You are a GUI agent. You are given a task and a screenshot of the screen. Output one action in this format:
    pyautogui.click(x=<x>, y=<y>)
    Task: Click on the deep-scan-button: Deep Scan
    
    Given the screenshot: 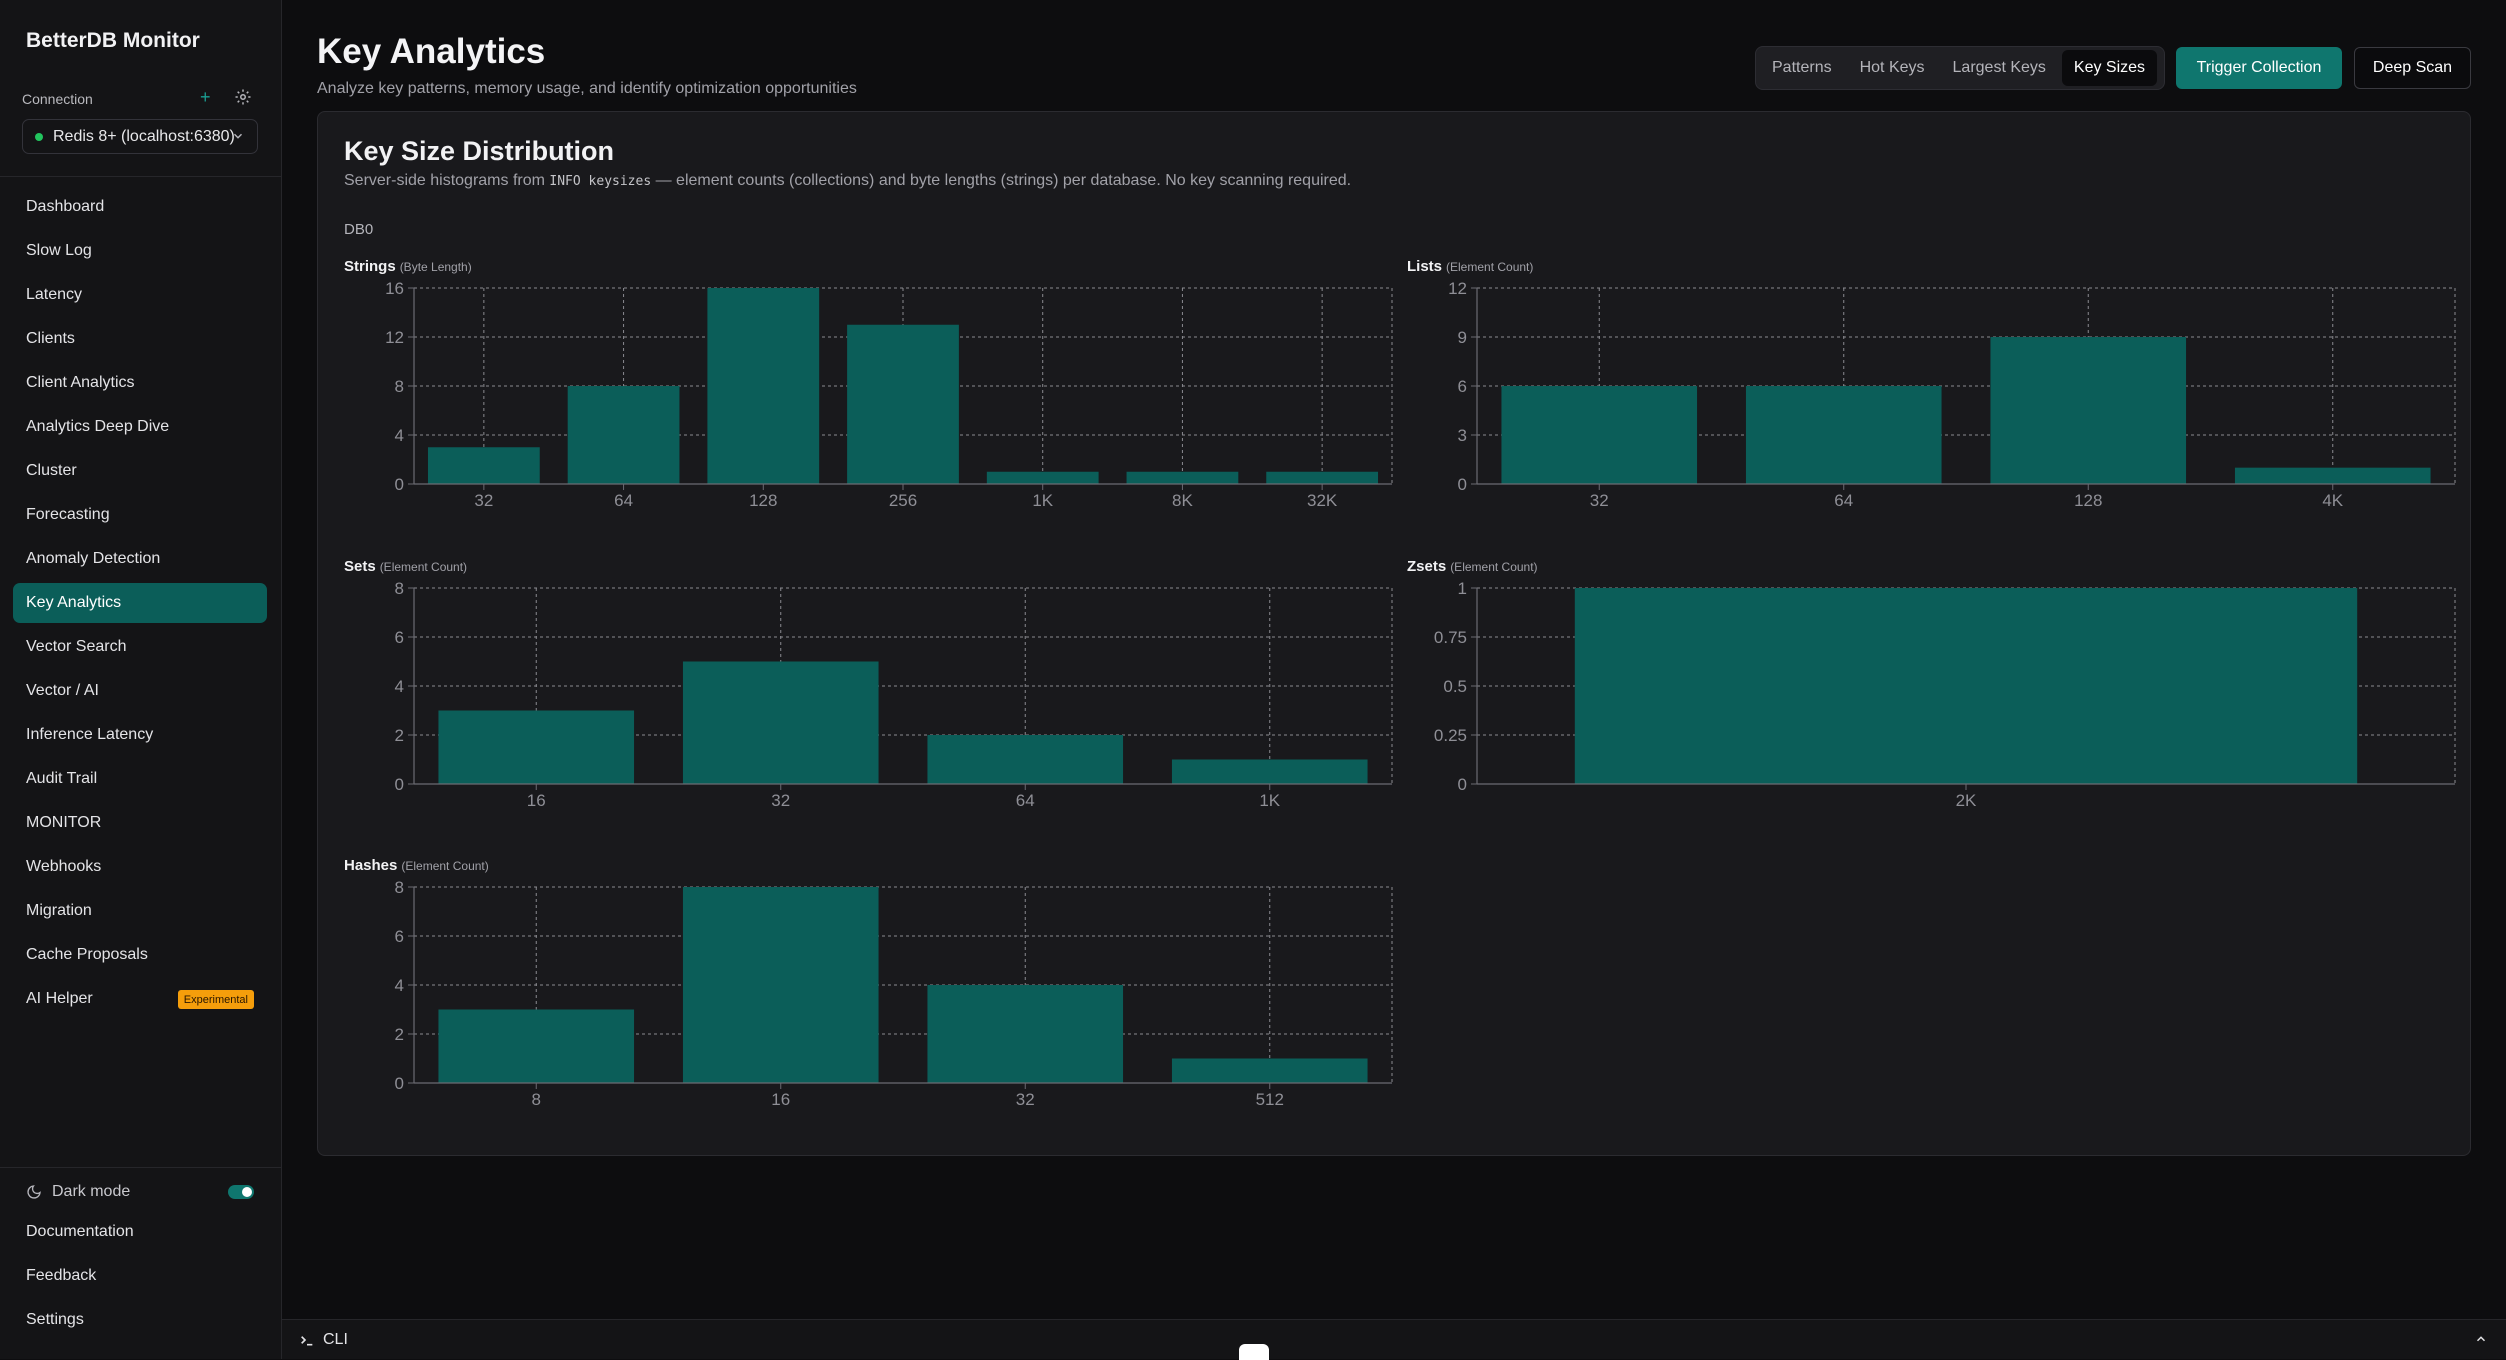 What is the action you would take?
    pyautogui.click(x=2412, y=68)
    